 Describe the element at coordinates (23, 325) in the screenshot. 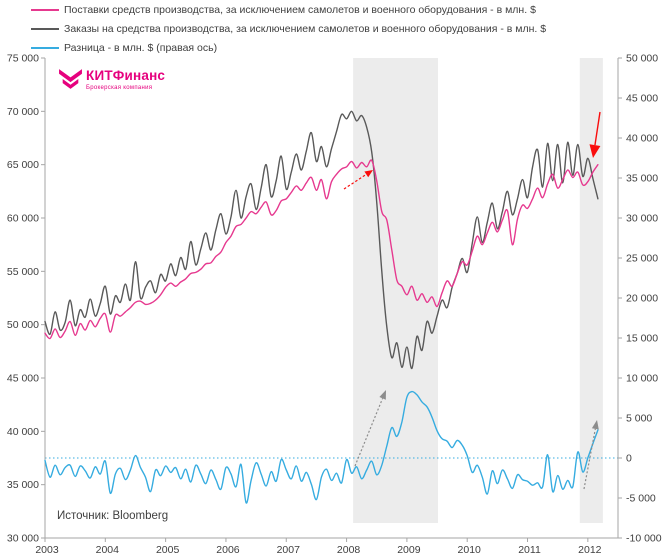

I see `left-axis-tick-label: 50 000` at that location.